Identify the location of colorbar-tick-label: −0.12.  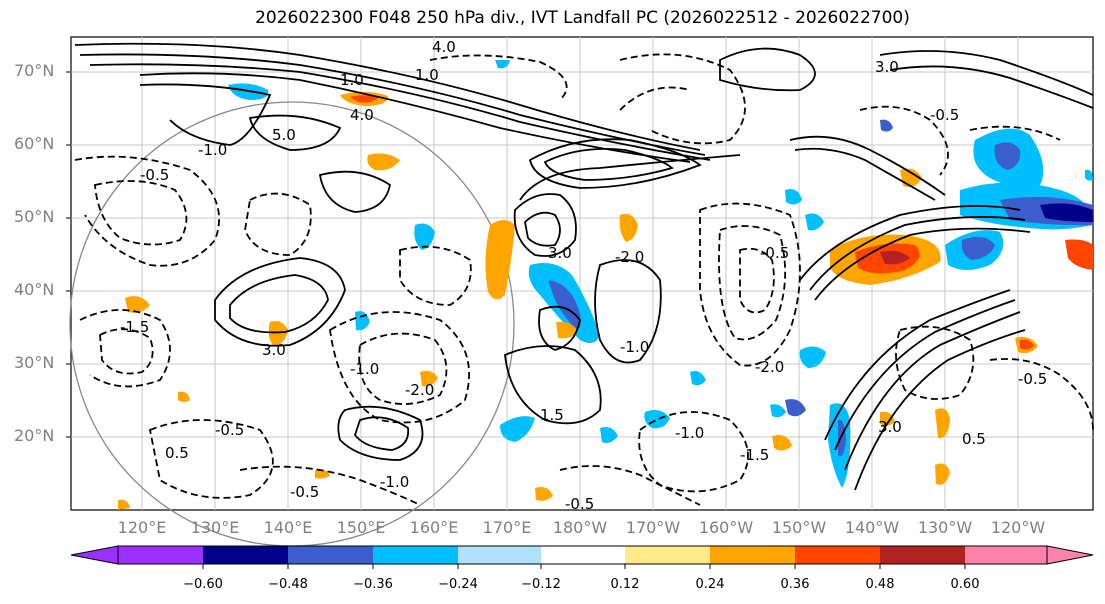
(541, 584).